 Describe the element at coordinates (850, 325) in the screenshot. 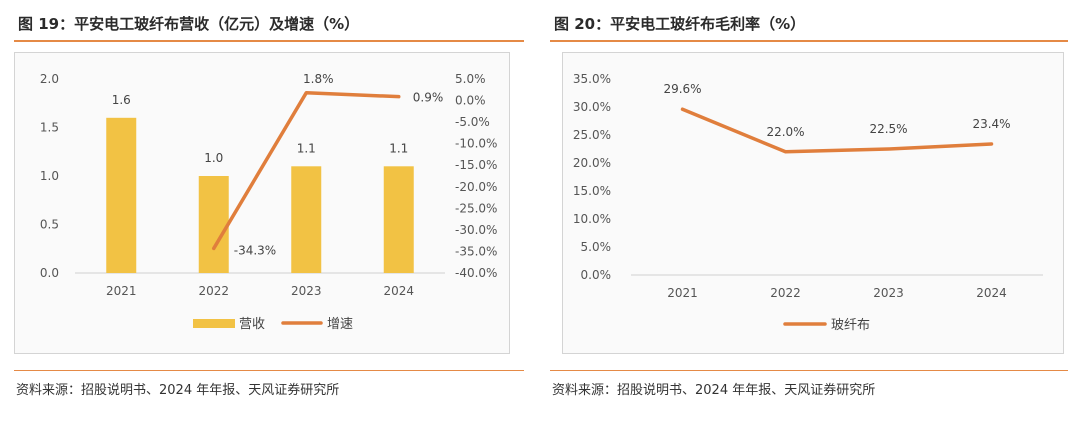

I see `legend-margin-label: 玻纤布` at that location.